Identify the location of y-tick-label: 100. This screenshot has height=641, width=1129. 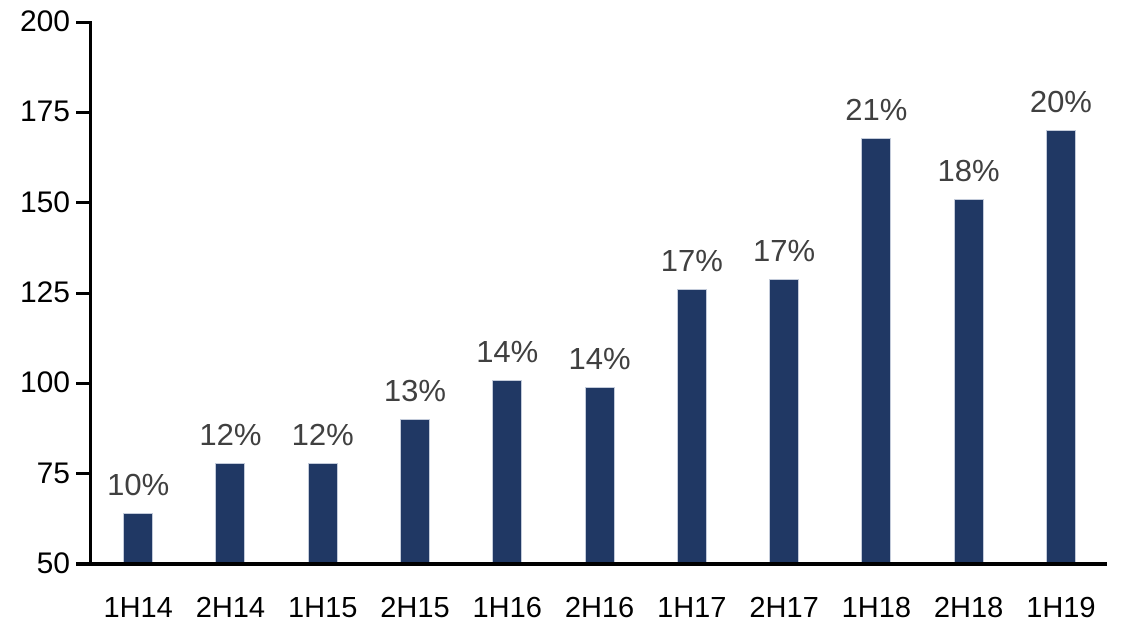
(44, 383).